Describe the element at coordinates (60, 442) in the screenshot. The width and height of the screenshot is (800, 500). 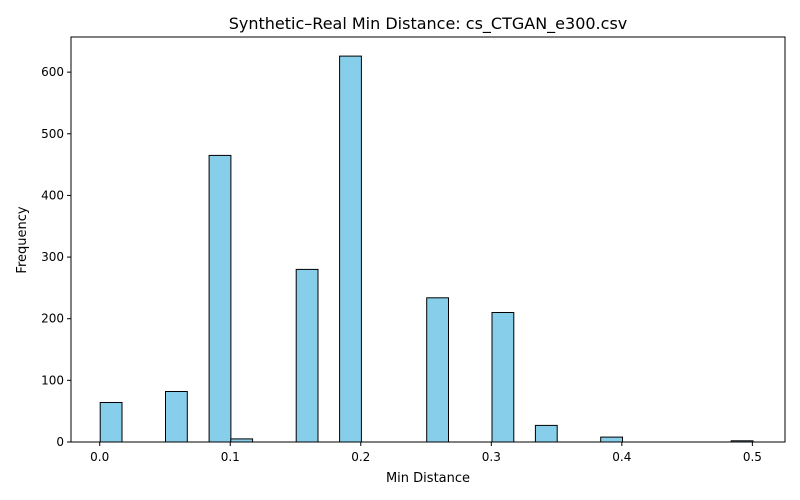
I see `y-tick-label: 0` at that location.